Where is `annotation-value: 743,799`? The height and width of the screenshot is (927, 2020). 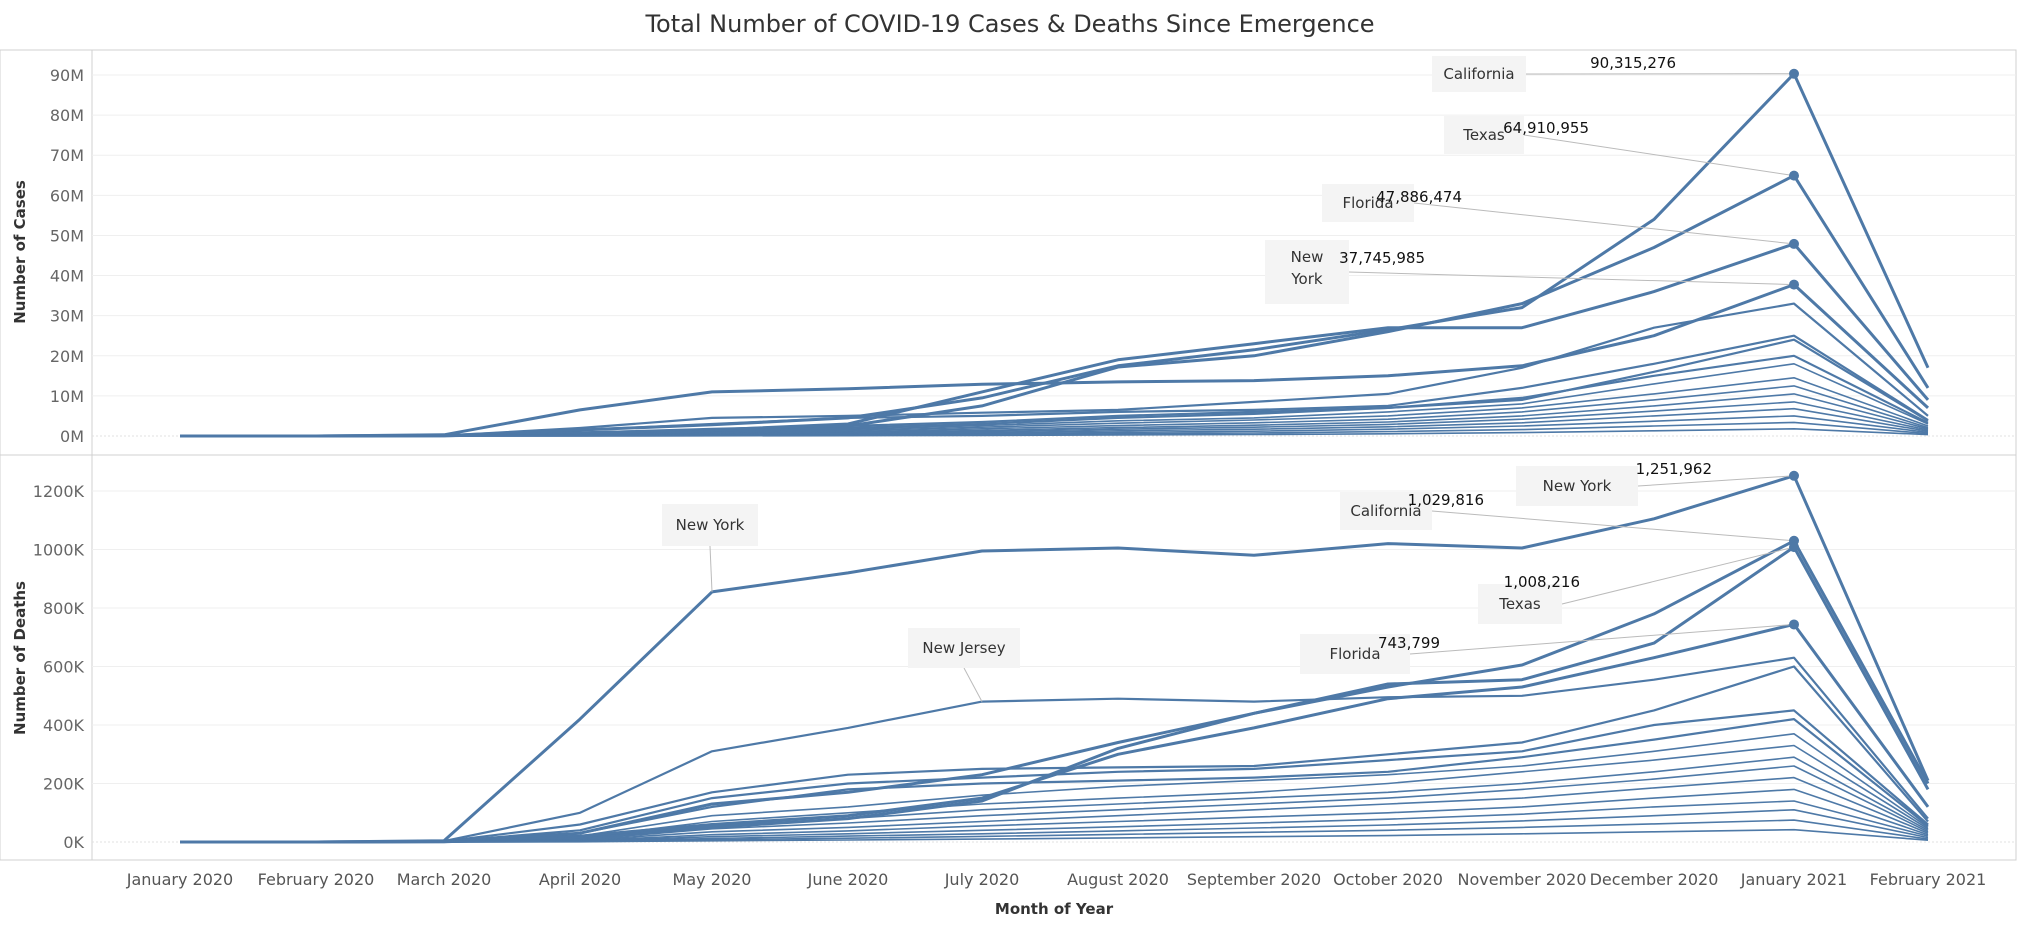
annotation-value: 743,799 is located at coordinates (1409, 643).